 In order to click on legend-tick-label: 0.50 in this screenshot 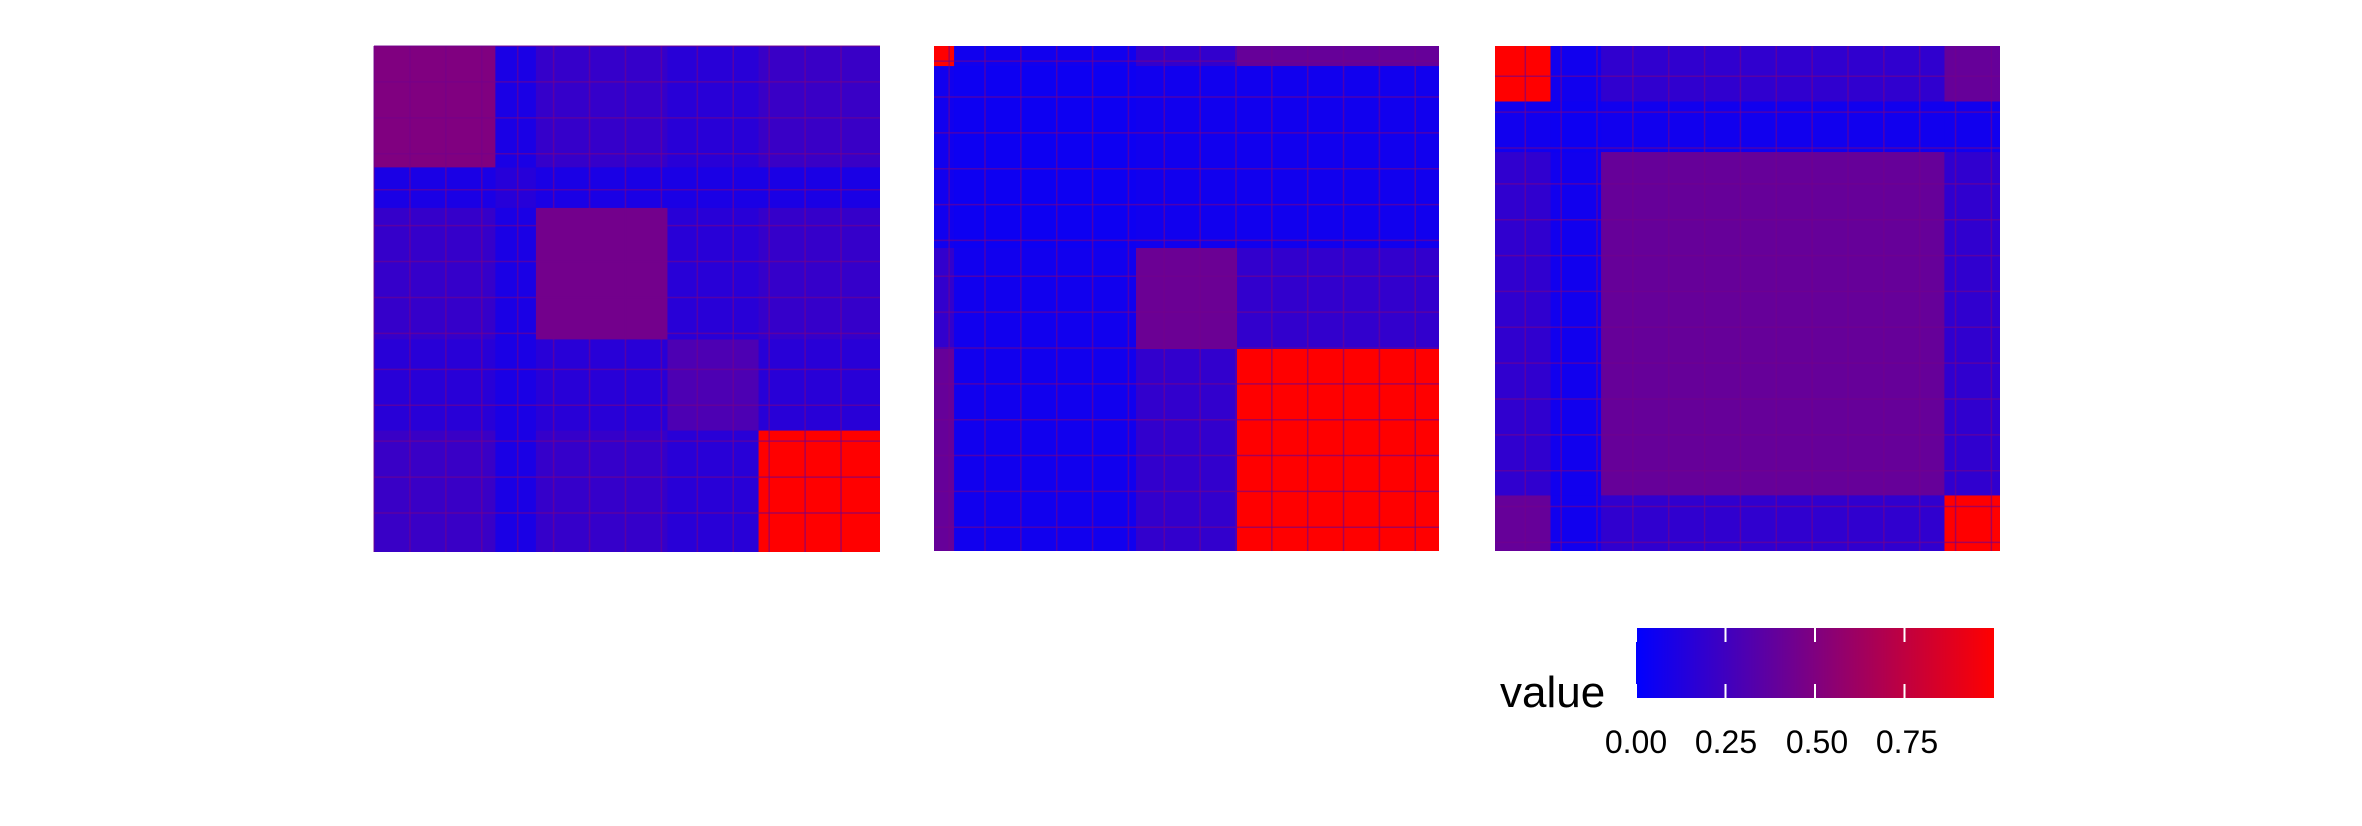, I will do `click(1817, 742)`.